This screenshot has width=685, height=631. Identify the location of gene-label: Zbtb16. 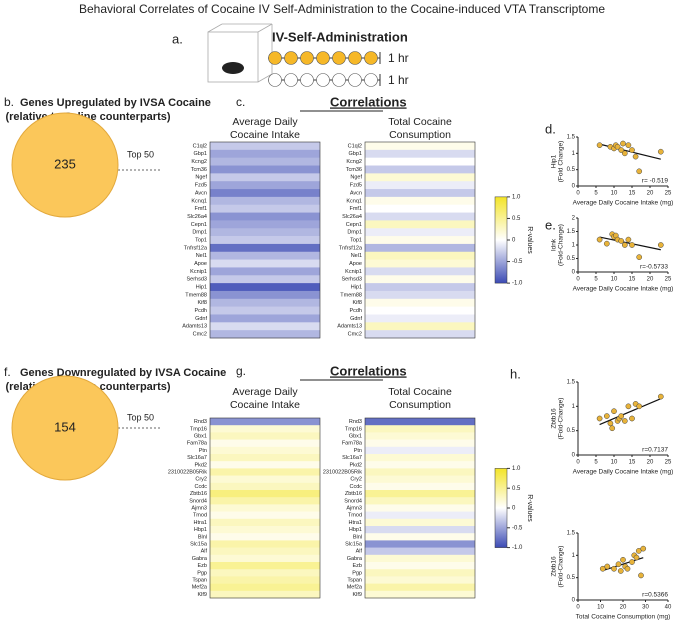
(198, 494).